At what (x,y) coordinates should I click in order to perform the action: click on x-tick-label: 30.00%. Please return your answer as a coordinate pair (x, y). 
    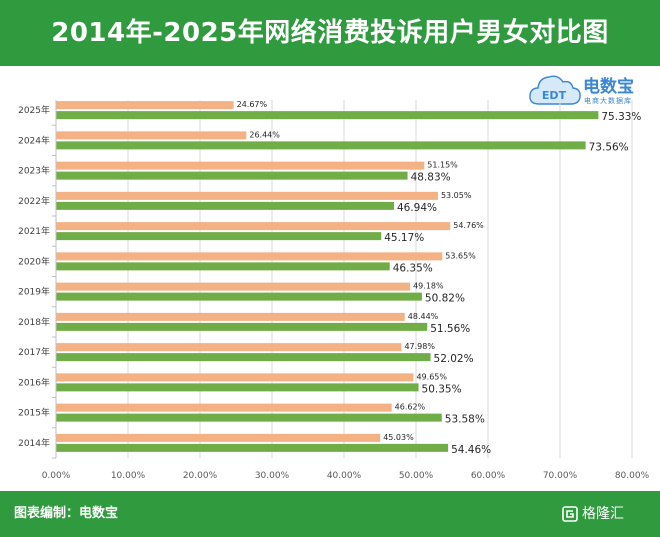
    Looking at the image, I should click on (272, 476).